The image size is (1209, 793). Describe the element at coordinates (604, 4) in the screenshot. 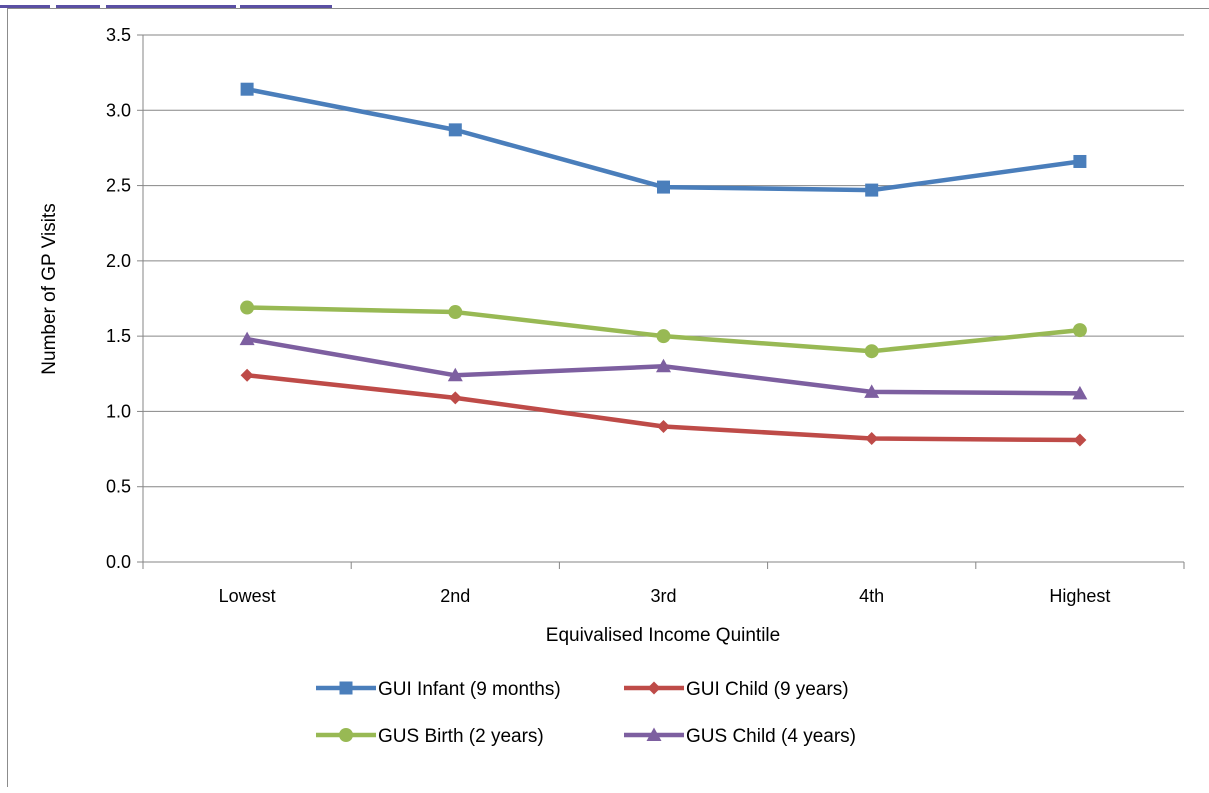

I see `figure-caption-clipped` at that location.